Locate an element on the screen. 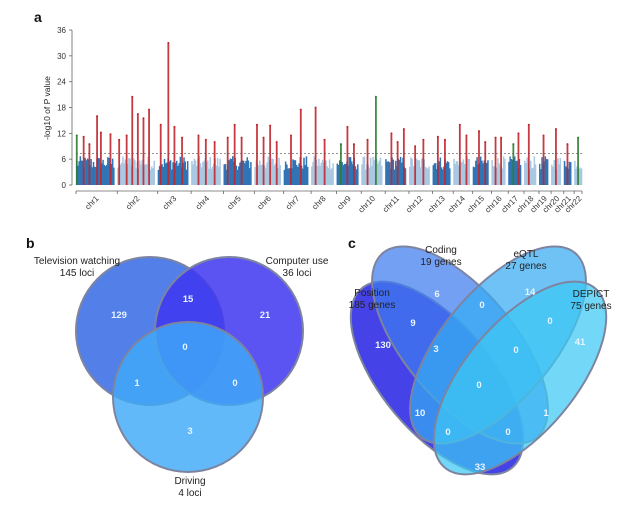 The height and width of the screenshot is (505, 640). venn-set-count-driving: 4 loci is located at coordinates (189, 493).